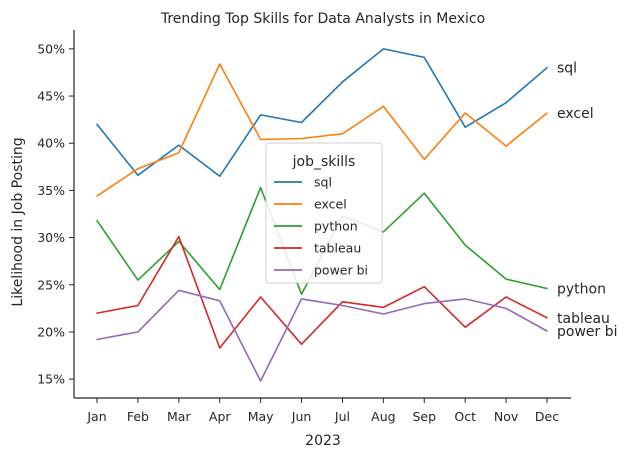  I want to click on x-tick-label: Apr, so click(220, 416).